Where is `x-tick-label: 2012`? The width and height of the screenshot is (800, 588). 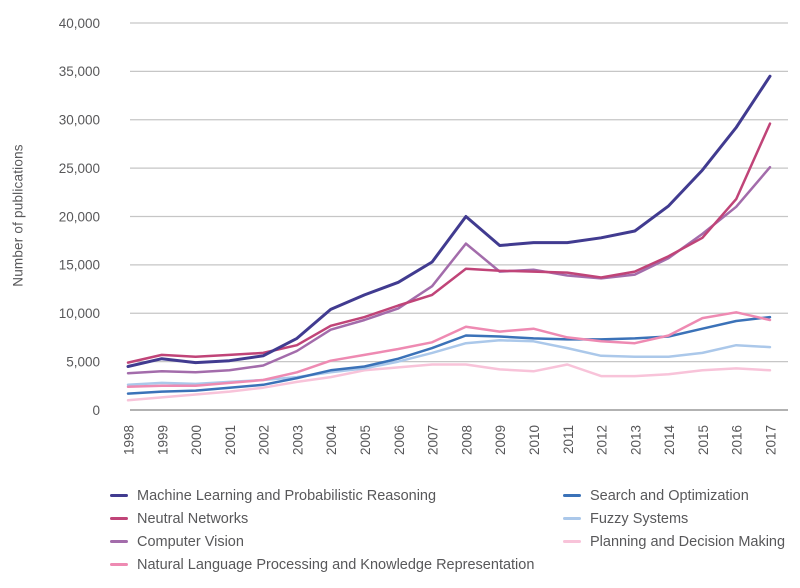 x-tick-label: 2012 is located at coordinates (602, 440).